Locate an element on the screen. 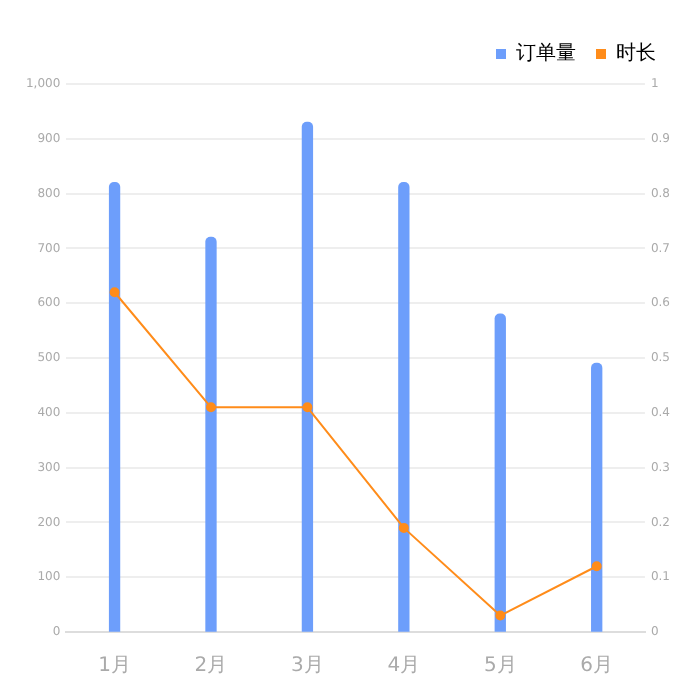  x-tick-label: 3月 is located at coordinates (307, 666).